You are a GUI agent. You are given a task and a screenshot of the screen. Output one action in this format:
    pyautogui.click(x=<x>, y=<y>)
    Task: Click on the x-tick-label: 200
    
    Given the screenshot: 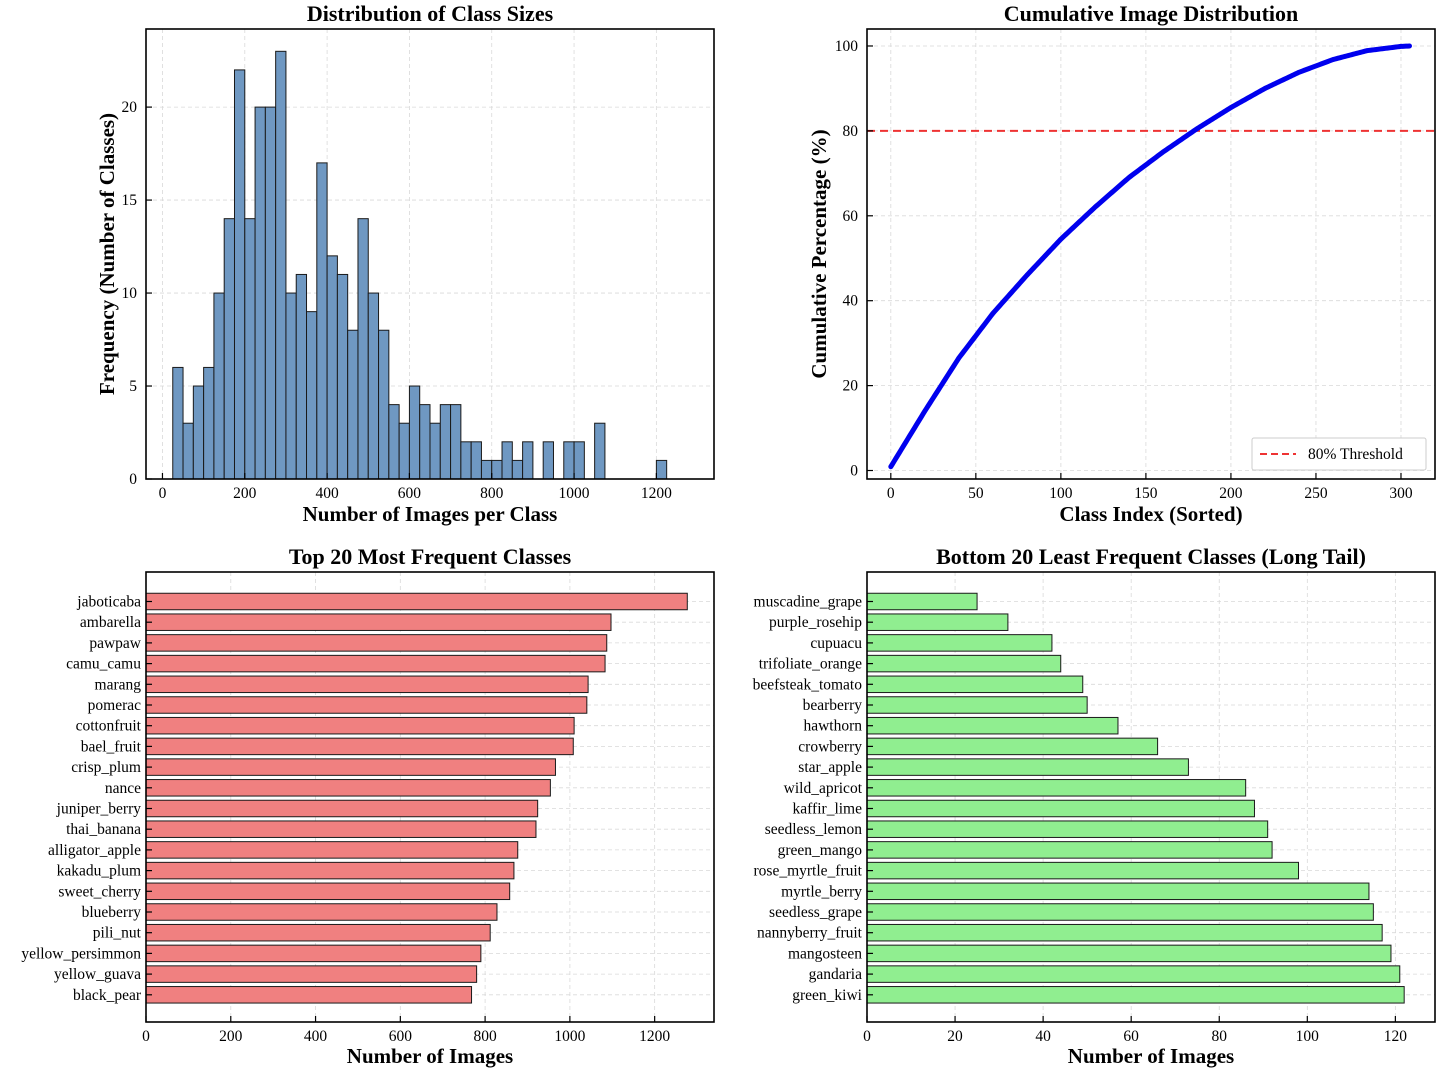 What is the action you would take?
    pyautogui.click(x=245, y=493)
    